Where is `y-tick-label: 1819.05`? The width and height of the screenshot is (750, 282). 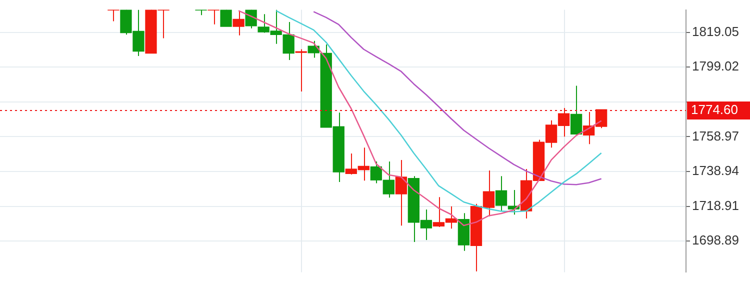
y-tick-label: 1819.05 is located at coordinates (715, 31).